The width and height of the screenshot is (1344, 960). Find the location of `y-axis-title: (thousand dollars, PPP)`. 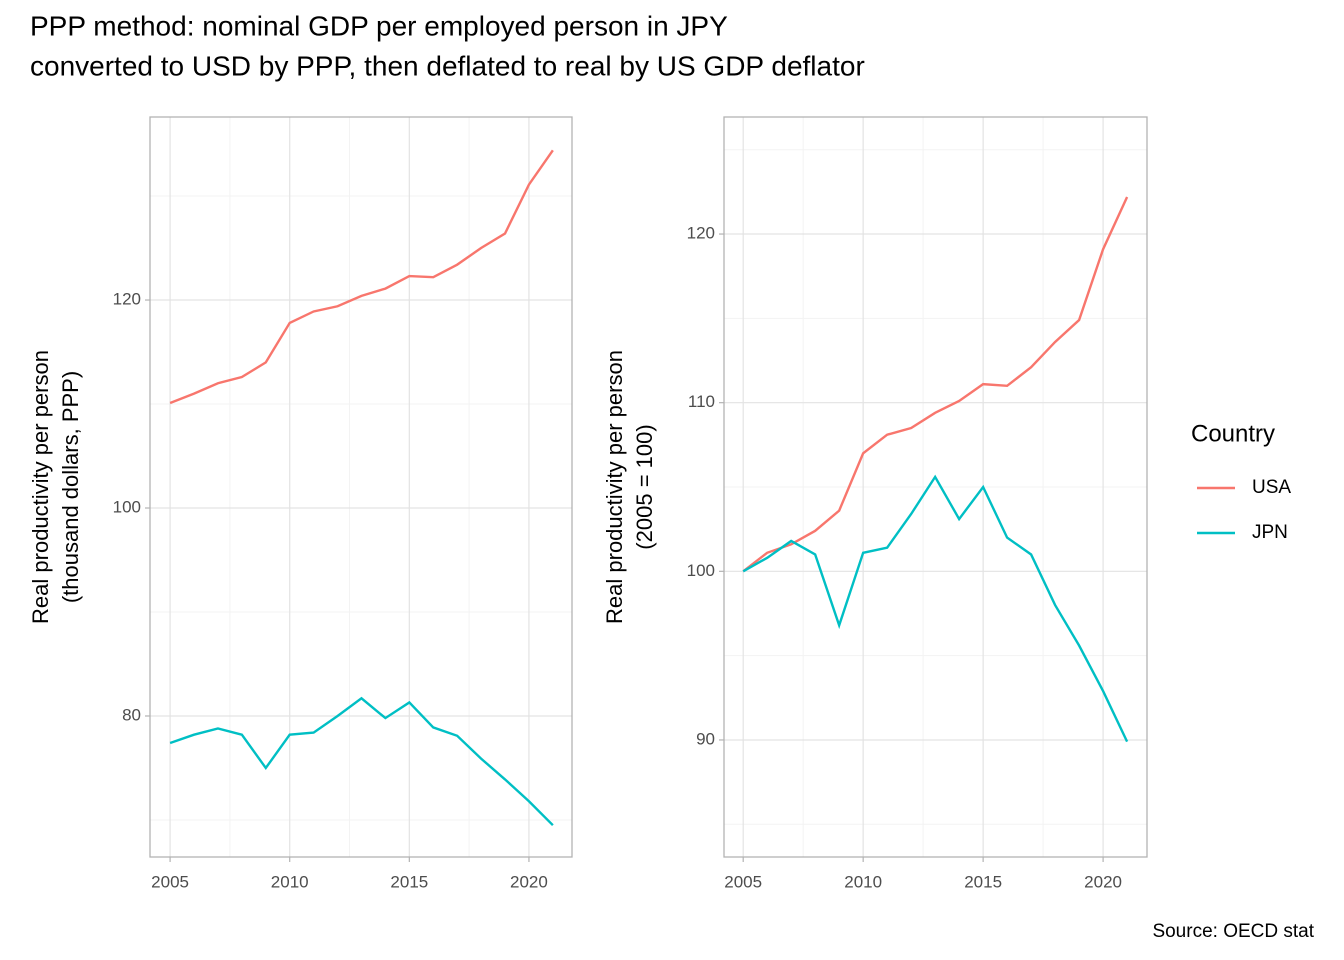

y-axis-title: (thousand dollars, PPP) is located at coordinates (70, 487).